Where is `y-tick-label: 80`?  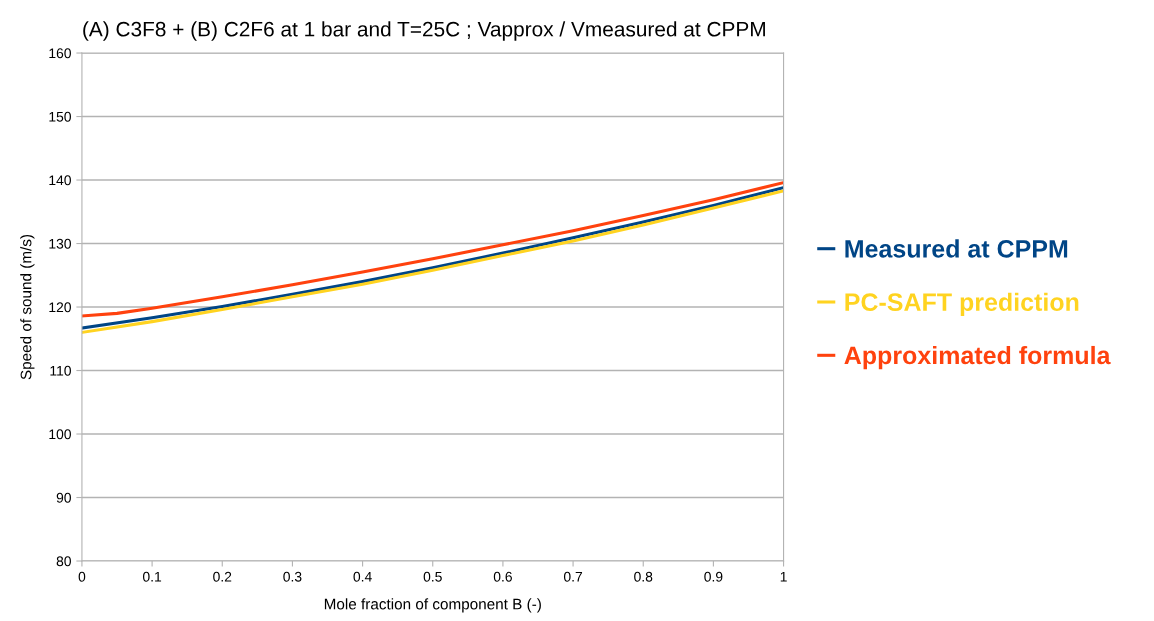 y-tick-label: 80 is located at coordinates (63, 561).